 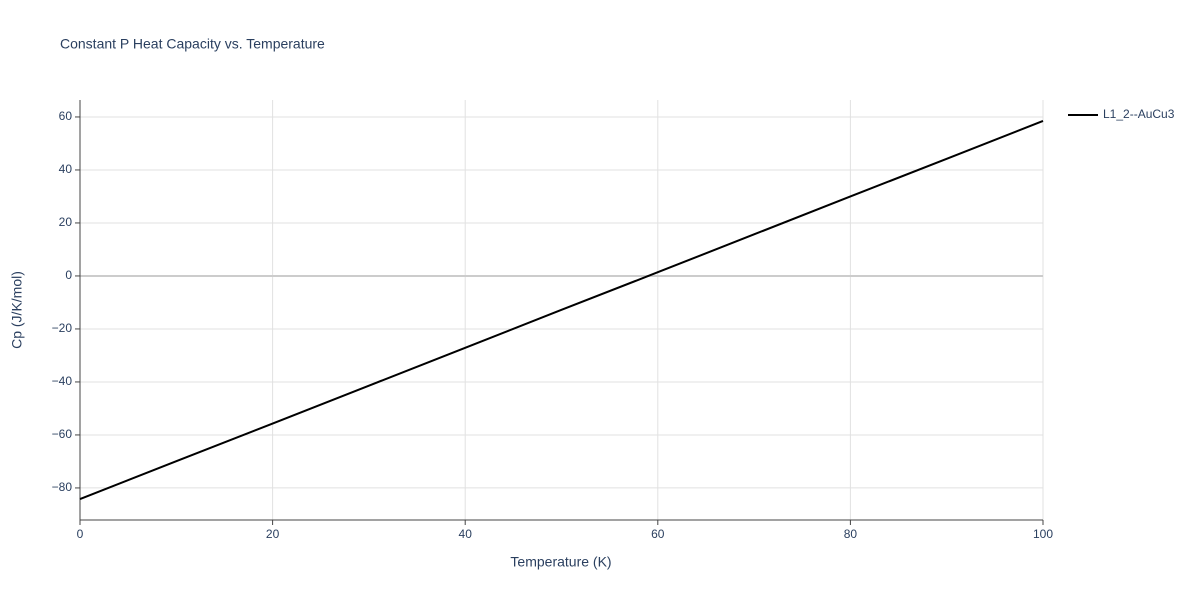 I want to click on chart-title: Constant P Heat Capacity vs. Temperature, so click(x=192, y=44).